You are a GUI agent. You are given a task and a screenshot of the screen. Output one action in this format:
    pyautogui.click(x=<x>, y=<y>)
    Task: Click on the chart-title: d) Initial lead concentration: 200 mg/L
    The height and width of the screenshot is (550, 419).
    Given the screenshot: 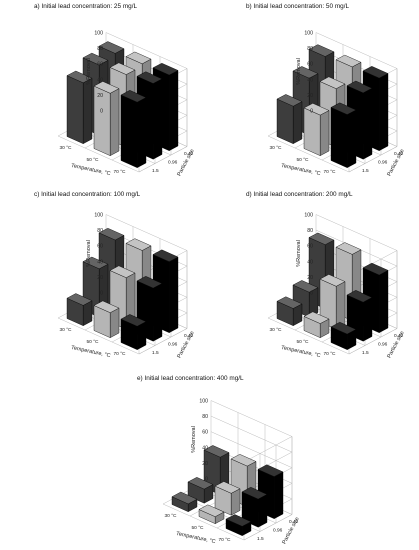 What is the action you would take?
    pyautogui.click(x=299, y=194)
    